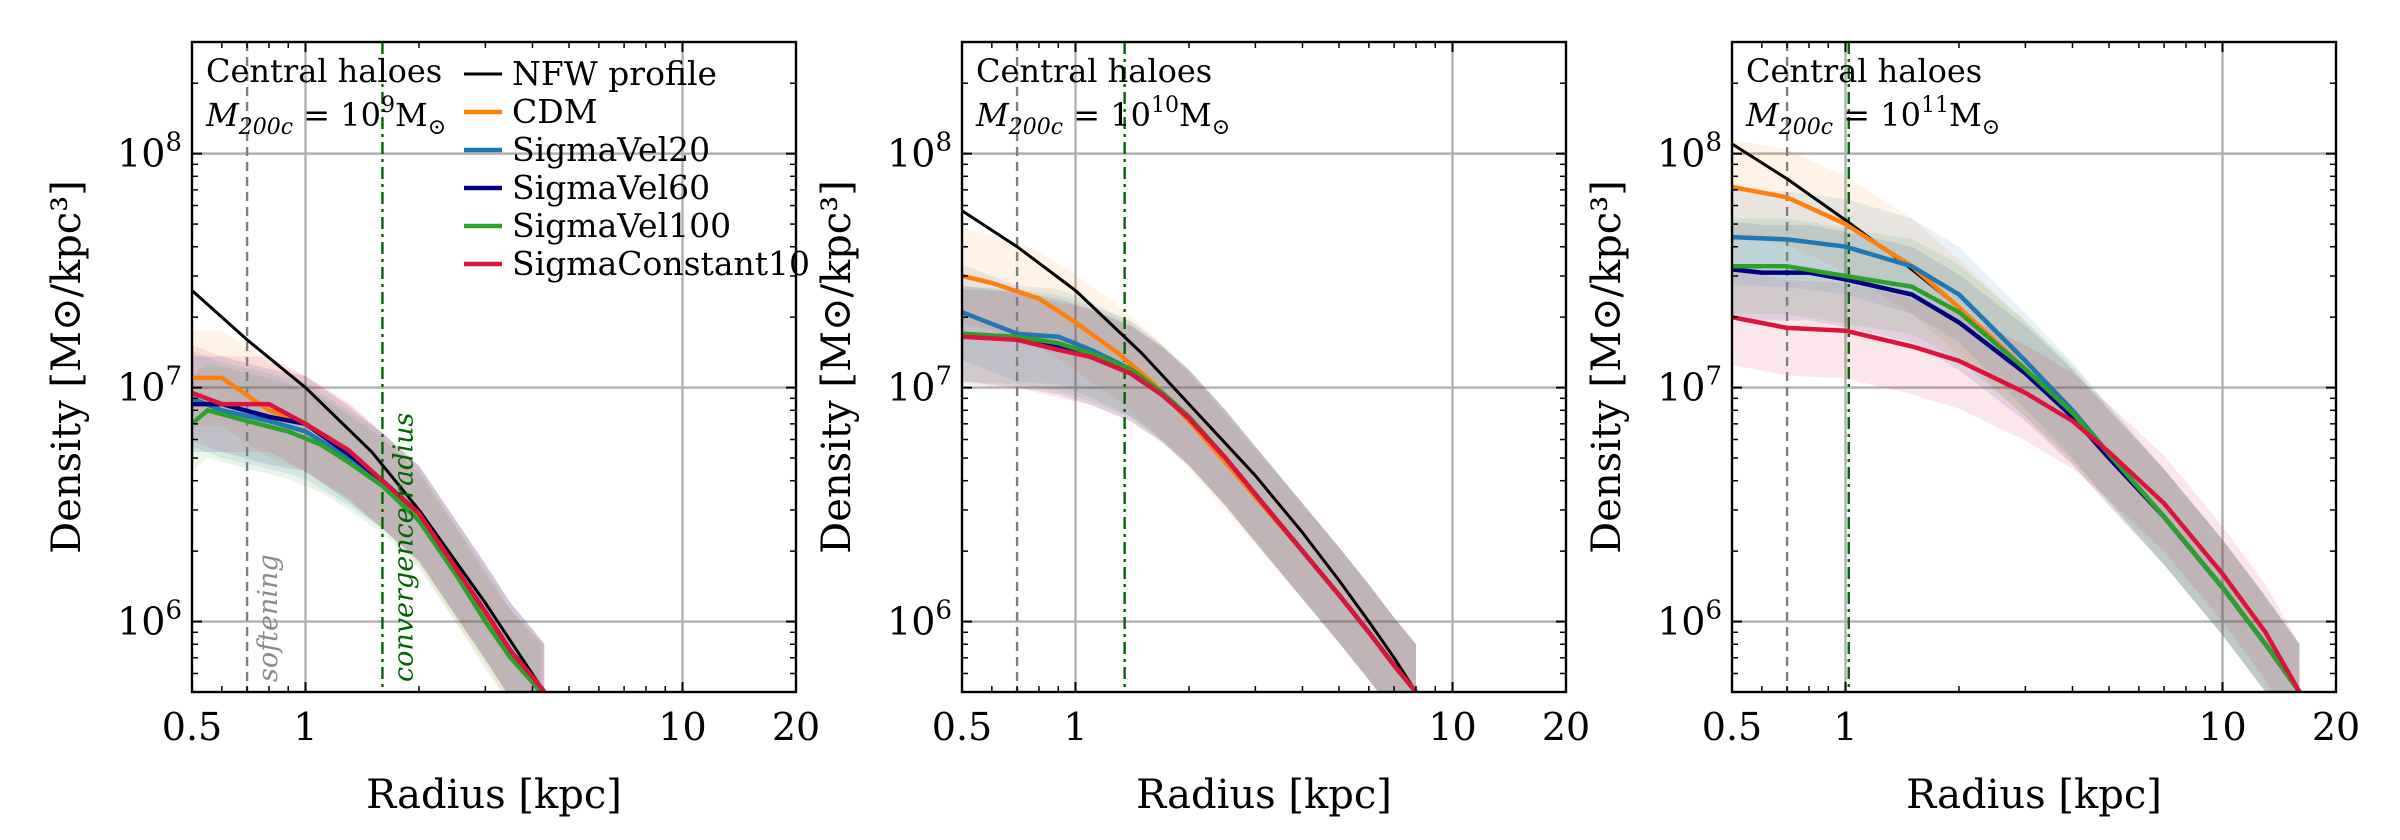 Image resolution: width=2400 pixels, height=840 pixels. I want to click on legend-label-sigmavel20: SigmaVel20, so click(611, 149).